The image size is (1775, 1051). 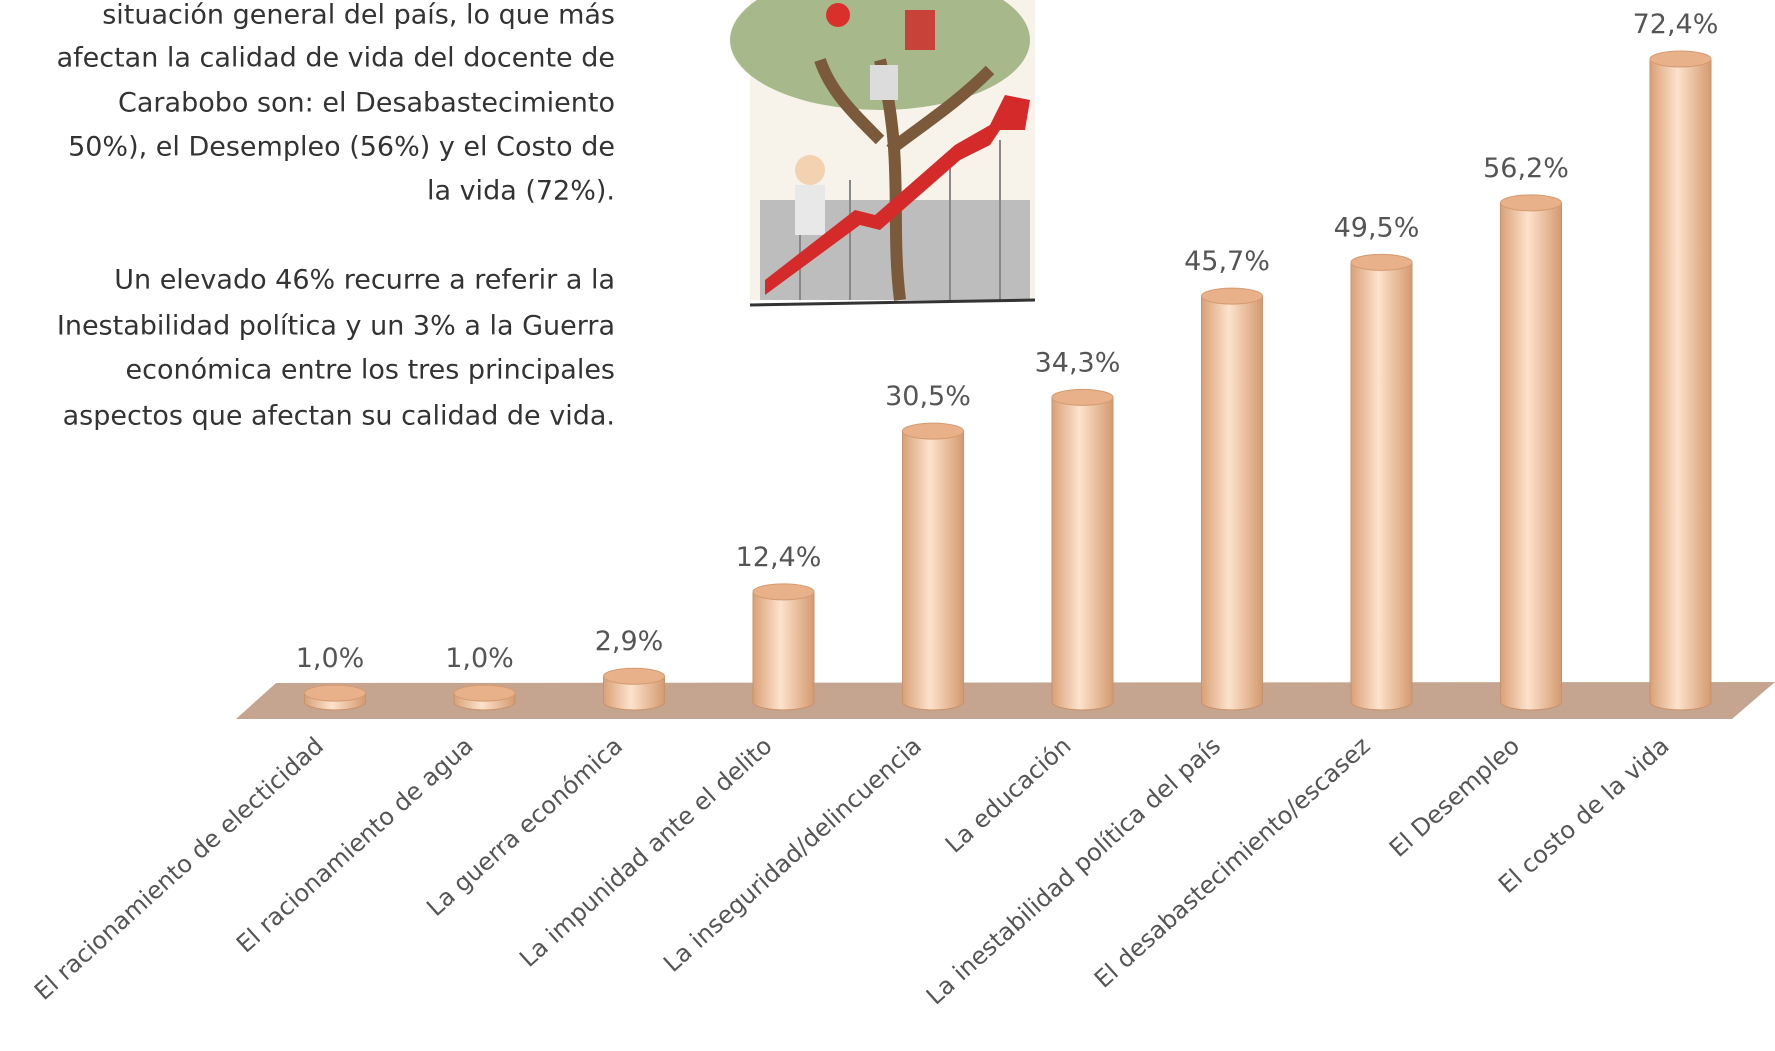 What do you see at coordinates (1227, 261) in the screenshot?
I see `value-label: 45,7%` at bounding box center [1227, 261].